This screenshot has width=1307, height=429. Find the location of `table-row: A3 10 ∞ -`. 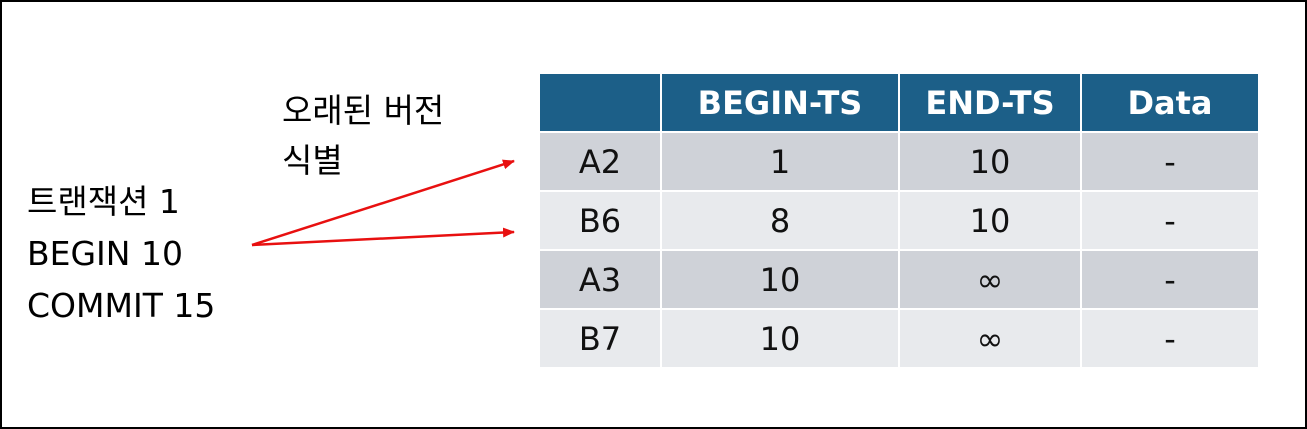

table-row: A3 10 ∞ - is located at coordinates (899, 279).